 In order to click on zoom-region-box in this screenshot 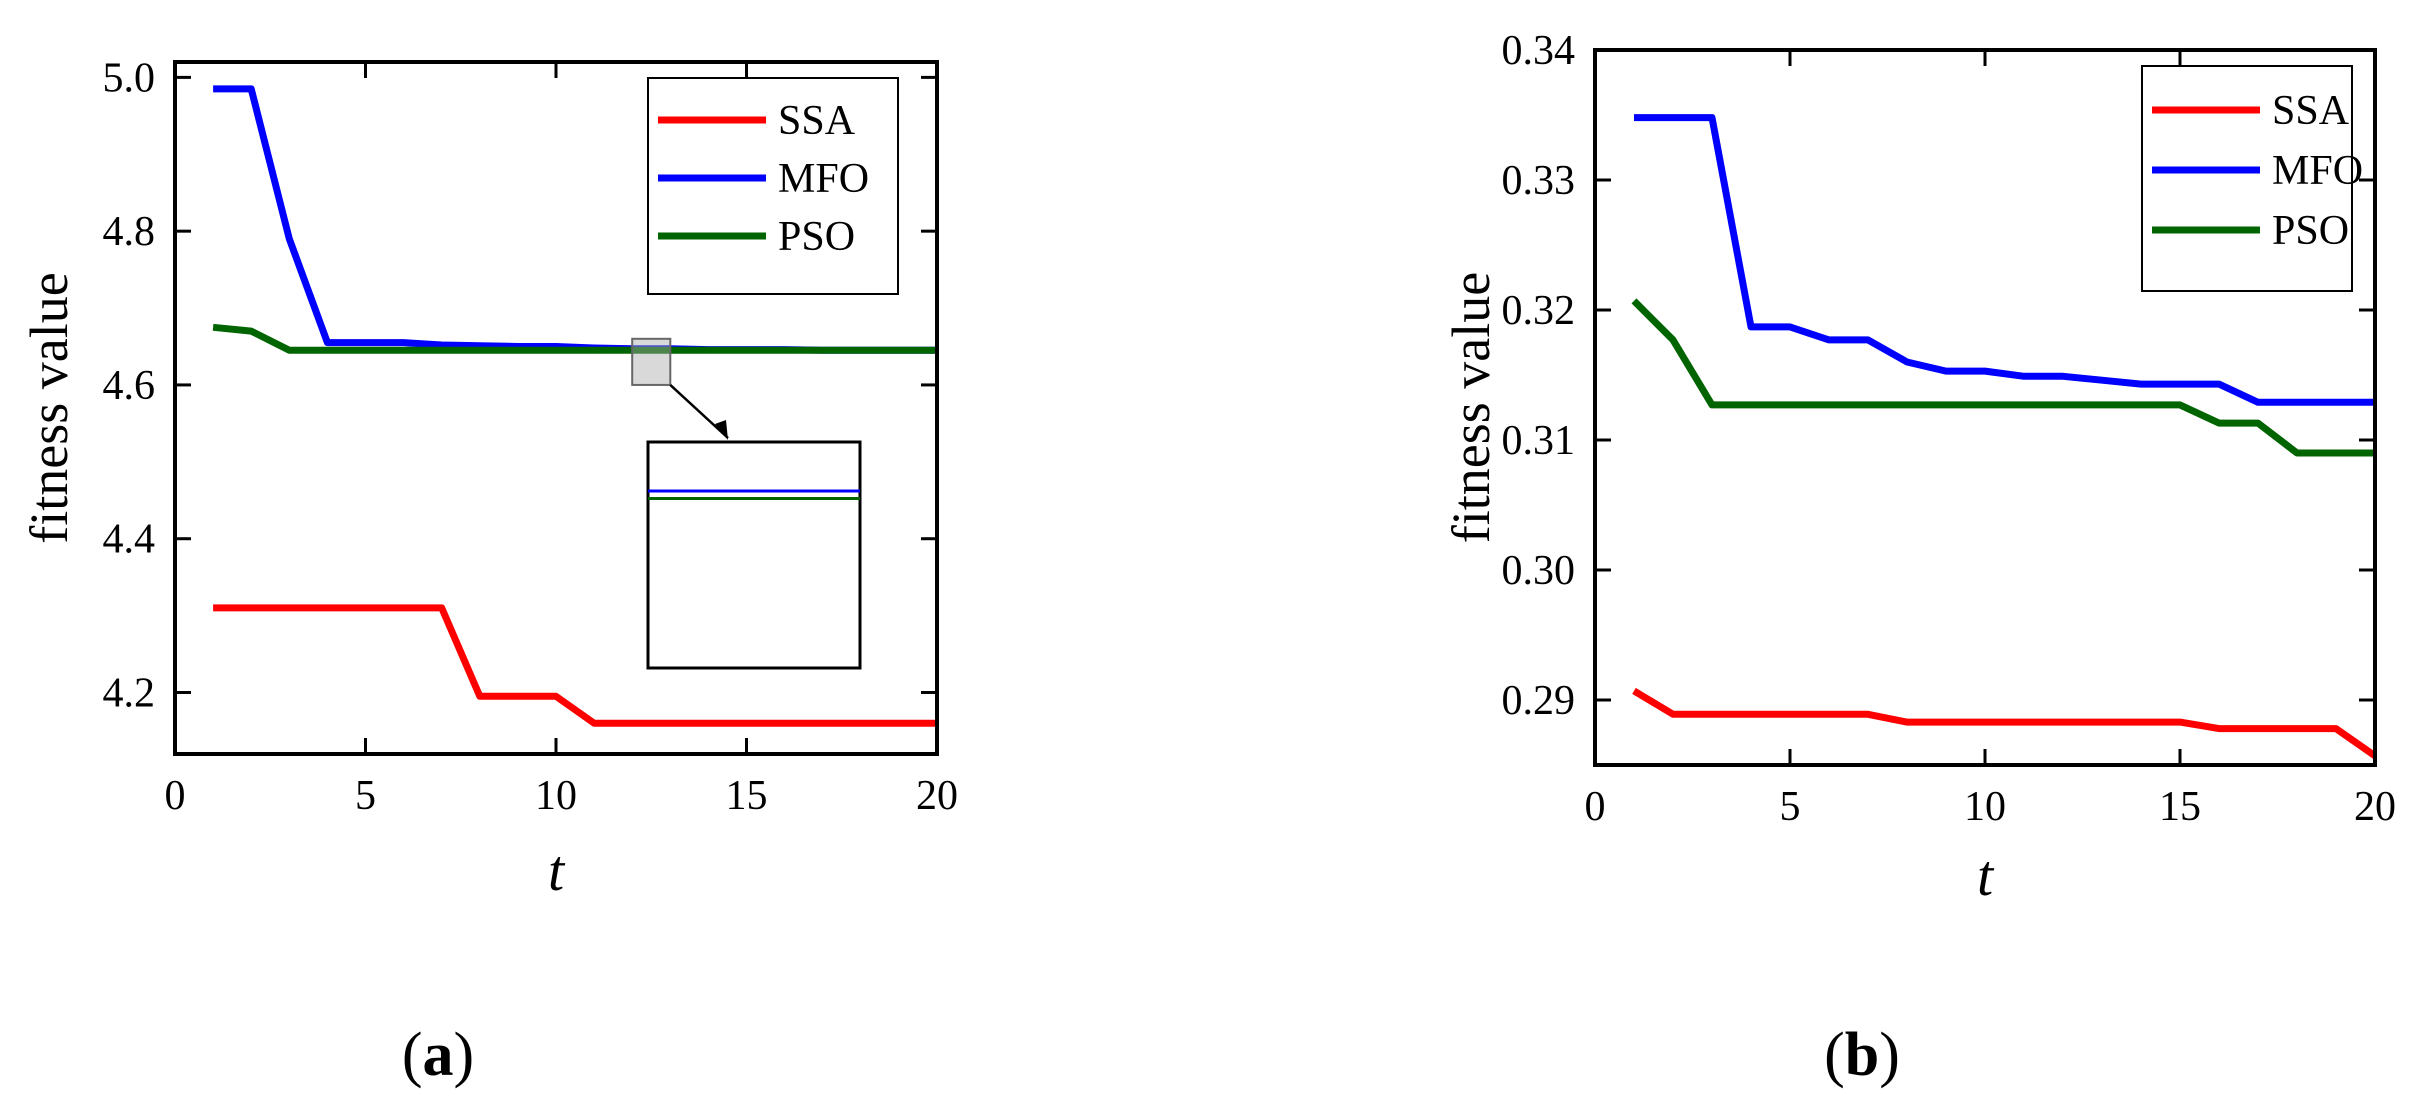, I will do `click(651, 361)`.